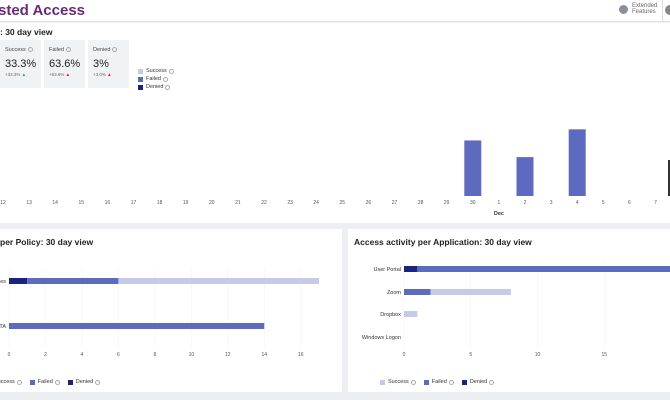  Describe the element at coordinates (390, 315) in the screenshot. I see `category-label: Dropbox` at that location.